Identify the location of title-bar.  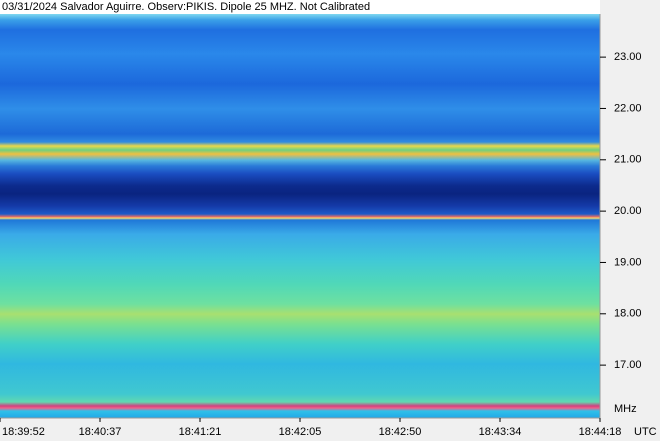
(300, 7).